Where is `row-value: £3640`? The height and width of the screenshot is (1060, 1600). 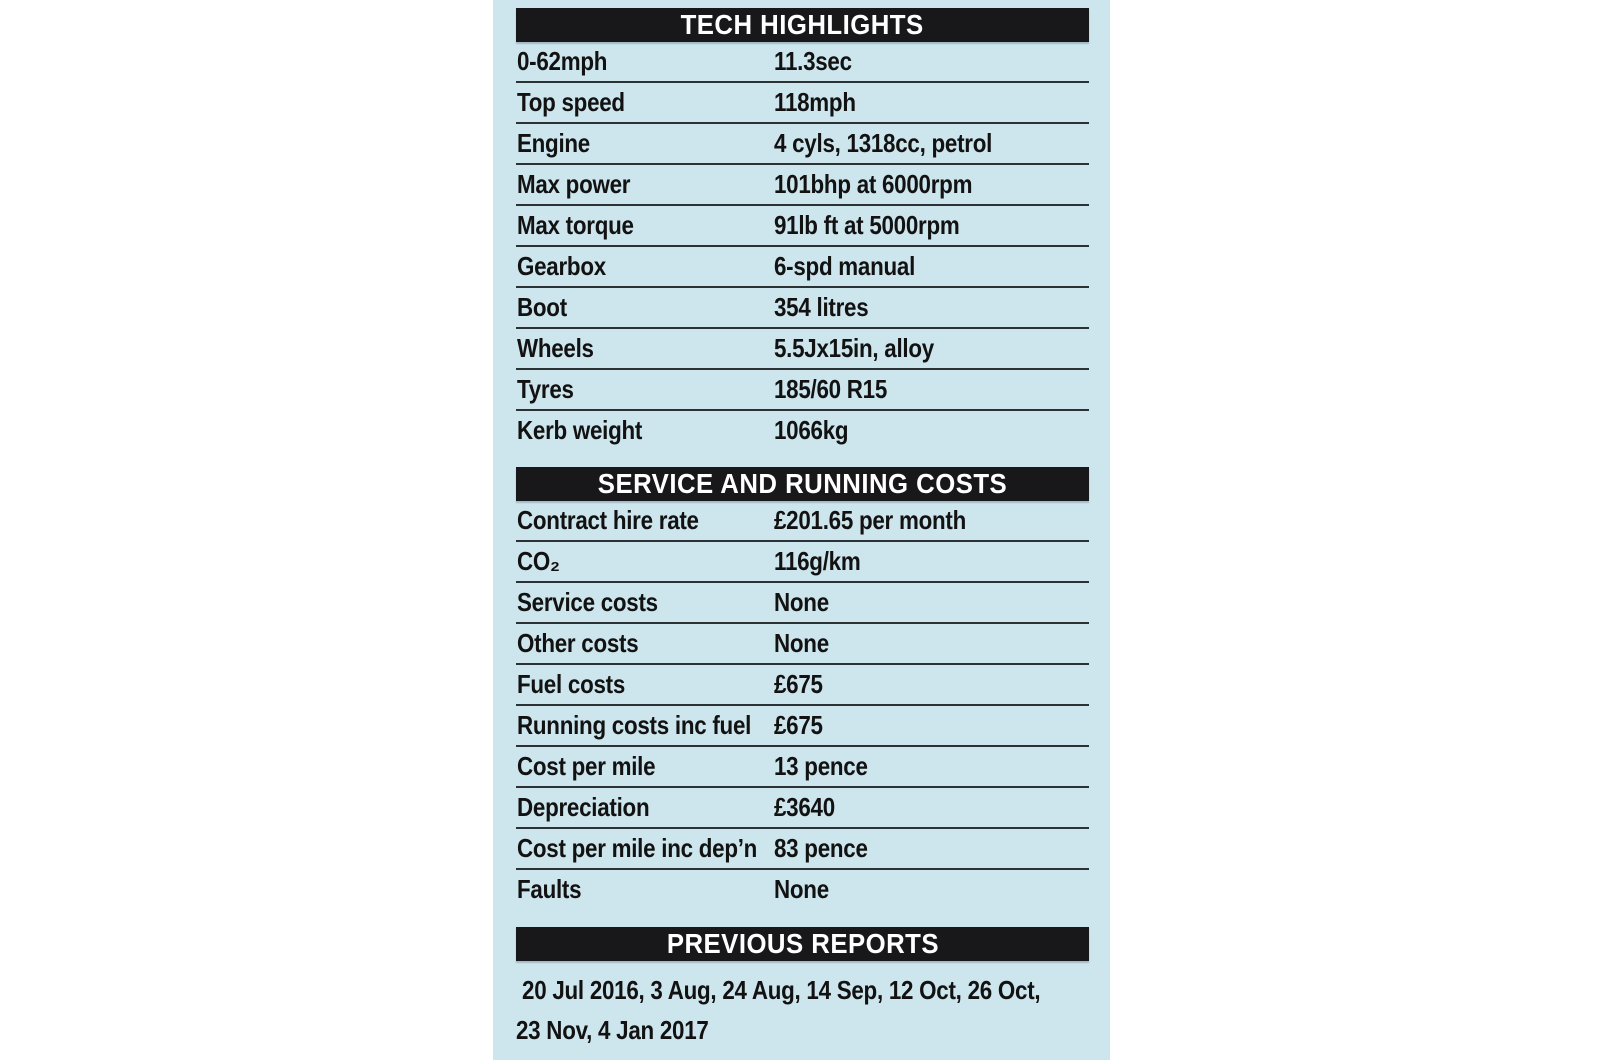
row-value: £3640 is located at coordinates (804, 807).